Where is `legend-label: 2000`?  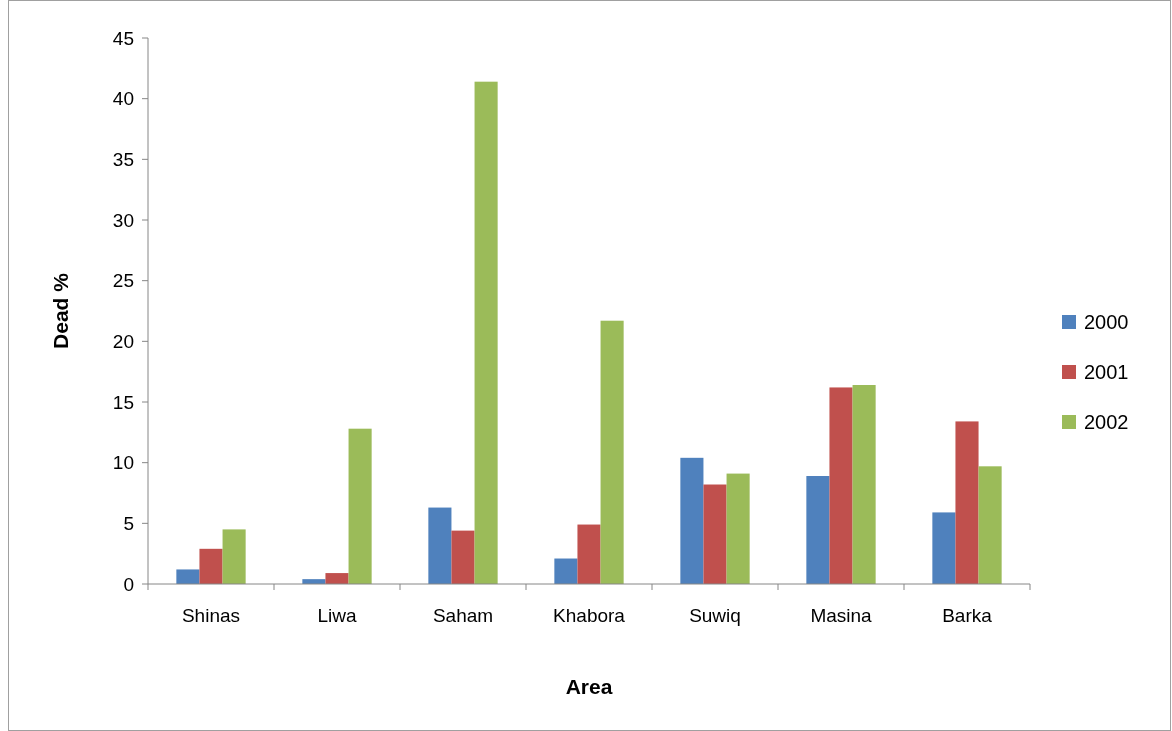 legend-label: 2000 is located at coordinates (1106, 322).